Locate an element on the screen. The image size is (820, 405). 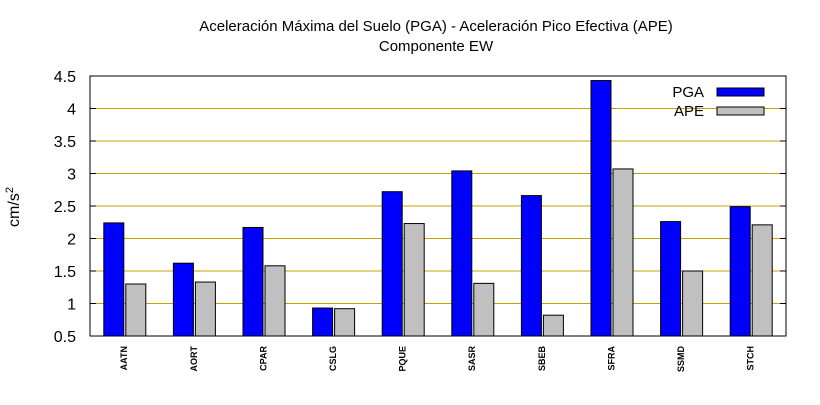
x-tick-label: STCH is located at coordinates (751, 358).